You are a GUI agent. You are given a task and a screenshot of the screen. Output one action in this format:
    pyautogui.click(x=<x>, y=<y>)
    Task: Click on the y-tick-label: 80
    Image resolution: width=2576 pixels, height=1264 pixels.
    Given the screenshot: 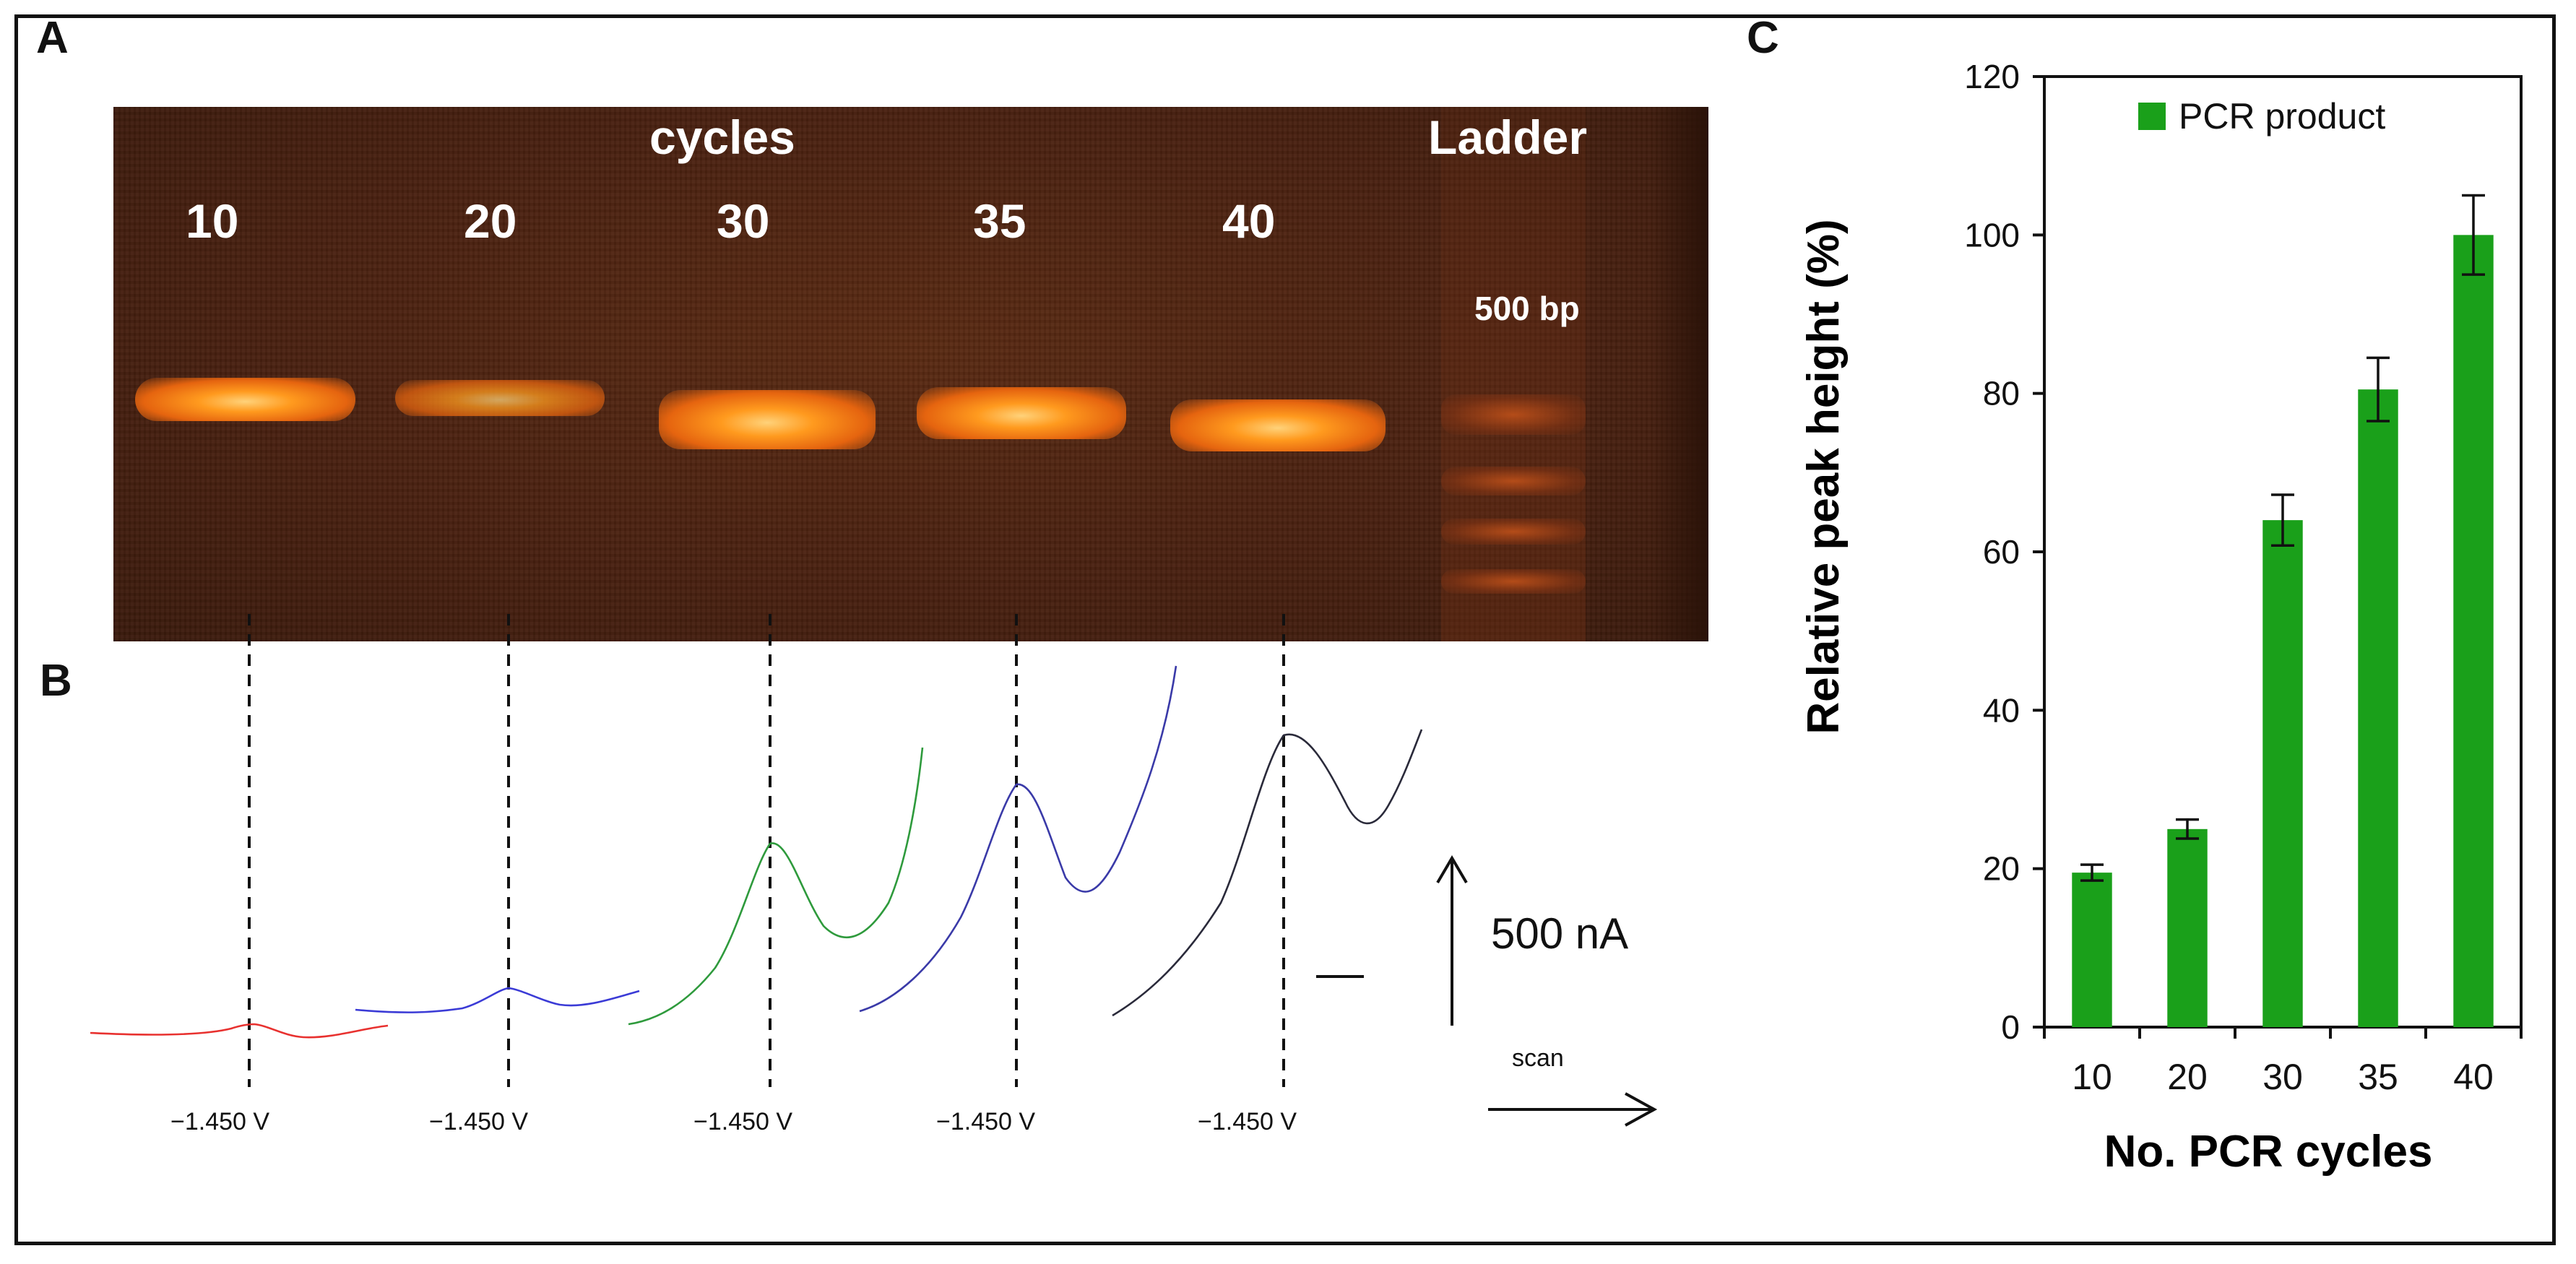 What is the action you would take?
    pyautogui.click(x=2001, y=394)
    